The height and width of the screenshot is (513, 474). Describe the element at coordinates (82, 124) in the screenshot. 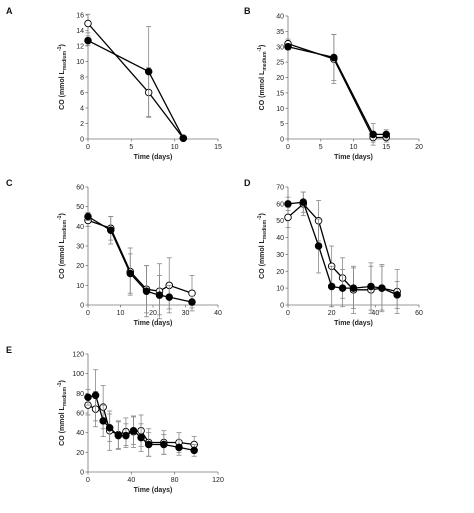

I see `y-tick-label: 2` at that location.